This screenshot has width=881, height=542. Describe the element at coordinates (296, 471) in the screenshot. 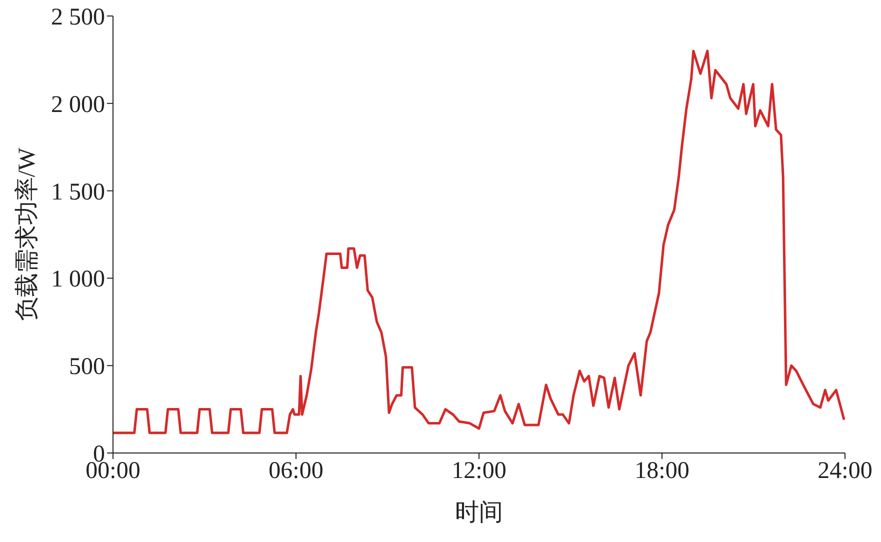

I see `x-tick-label: 06:00` at that location.